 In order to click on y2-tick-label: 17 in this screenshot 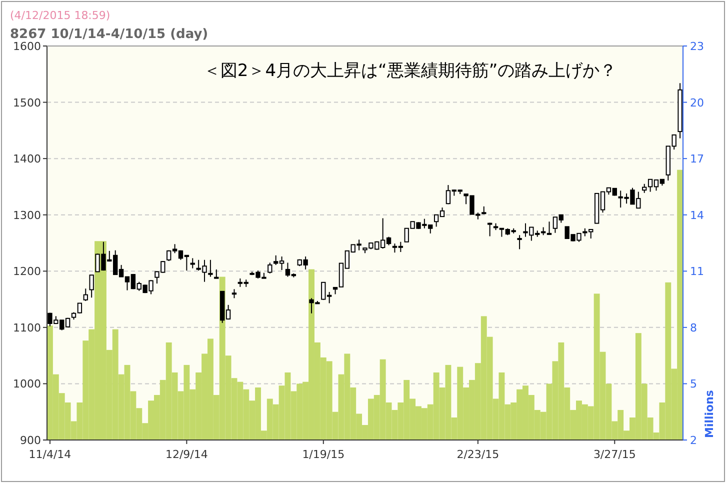, I will do `click(697, 159)`.